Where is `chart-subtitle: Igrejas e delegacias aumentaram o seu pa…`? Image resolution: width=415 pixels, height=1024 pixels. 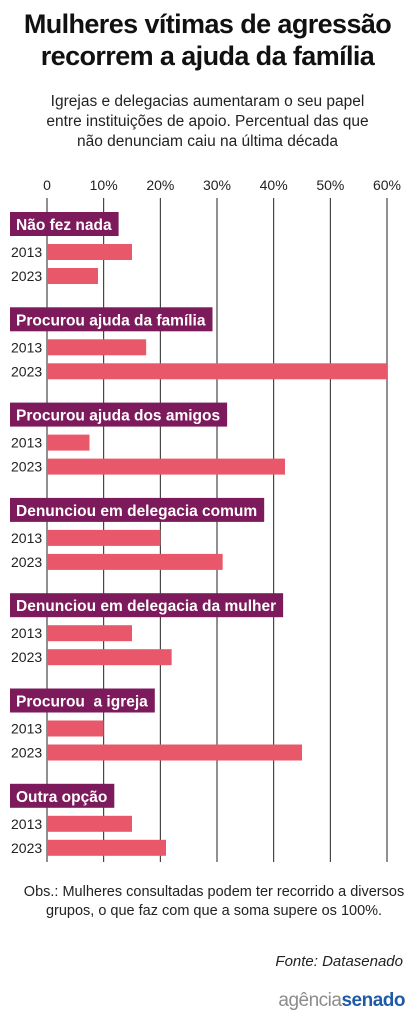
chart-subtitle: Igrejas e delegacias aumentaram o seu pa… is located at coordinates (207, 122).